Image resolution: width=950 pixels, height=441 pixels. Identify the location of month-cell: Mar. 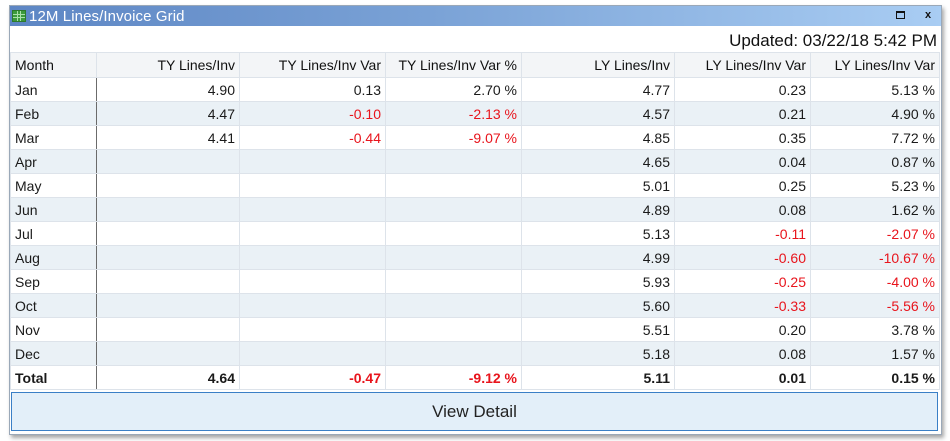
(53, 137).